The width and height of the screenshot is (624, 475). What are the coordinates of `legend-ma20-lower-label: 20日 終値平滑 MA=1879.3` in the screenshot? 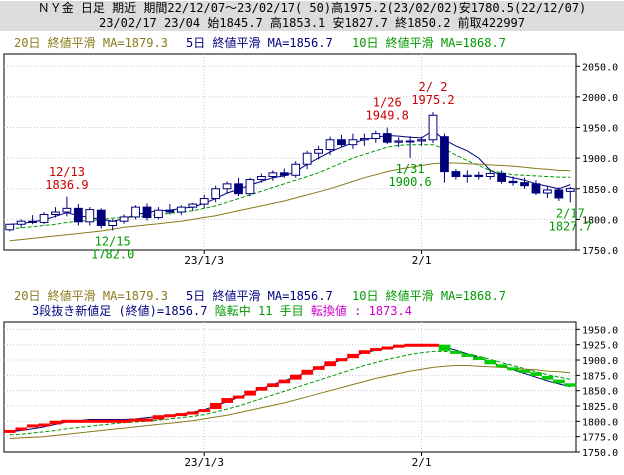 It's located at (91, 296).